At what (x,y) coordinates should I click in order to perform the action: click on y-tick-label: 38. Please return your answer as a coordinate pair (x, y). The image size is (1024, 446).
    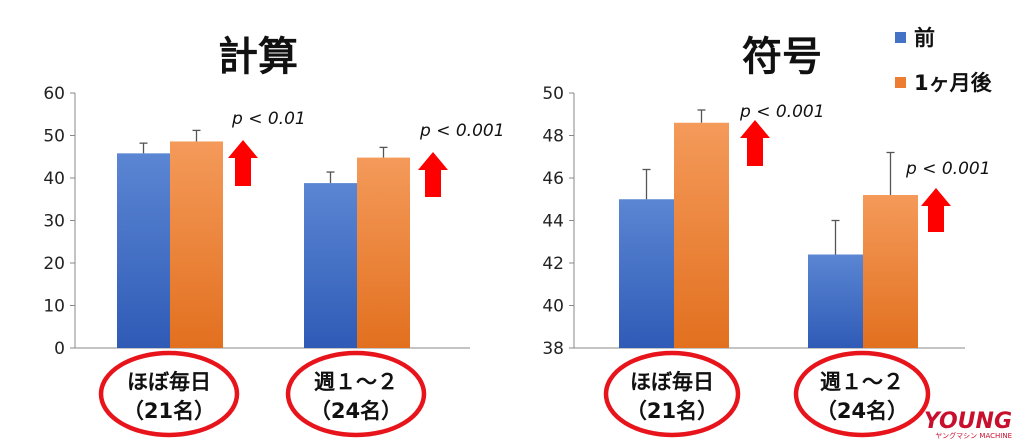
    Looking at the image, I should click on (553, 349).